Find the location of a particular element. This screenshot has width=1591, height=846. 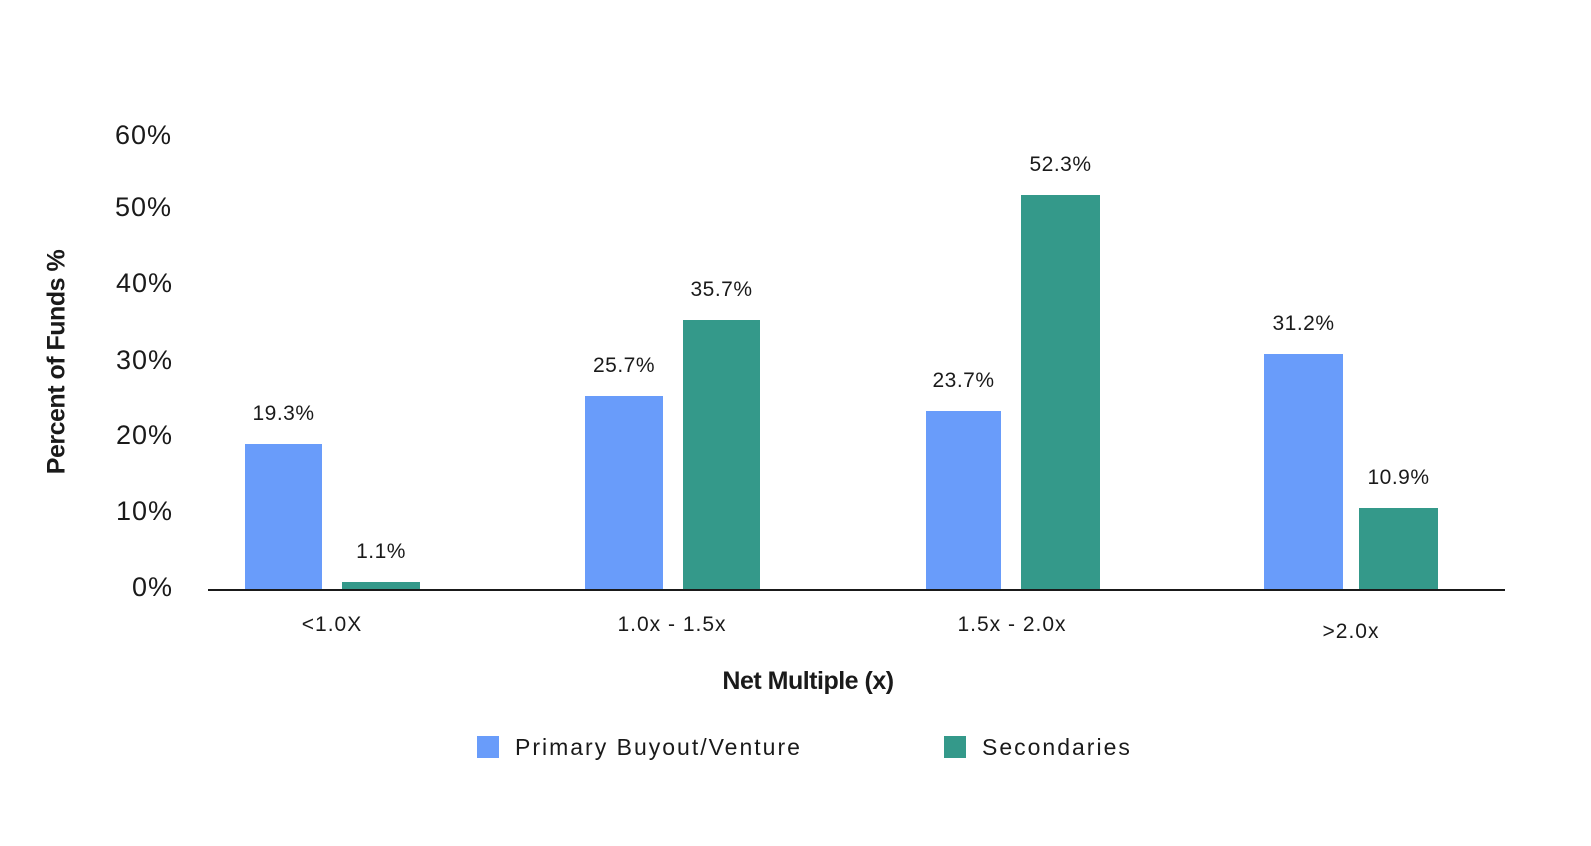

y-tick-10: 10% is located at coordinates (144, 511).